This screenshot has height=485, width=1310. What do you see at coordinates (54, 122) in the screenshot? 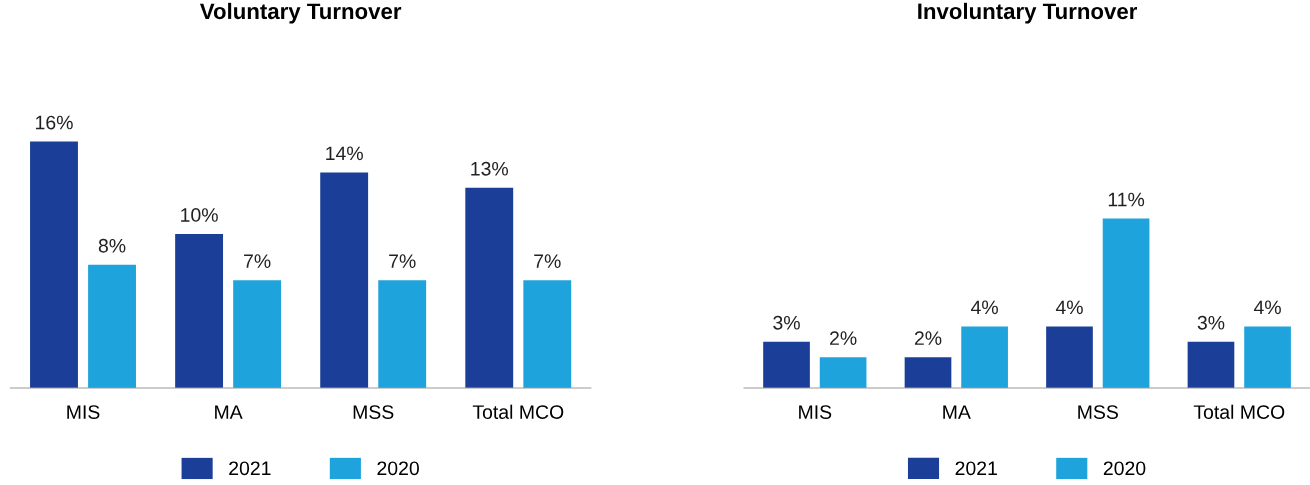
I see `data-label: 16%` at bounding box center [54, 122].